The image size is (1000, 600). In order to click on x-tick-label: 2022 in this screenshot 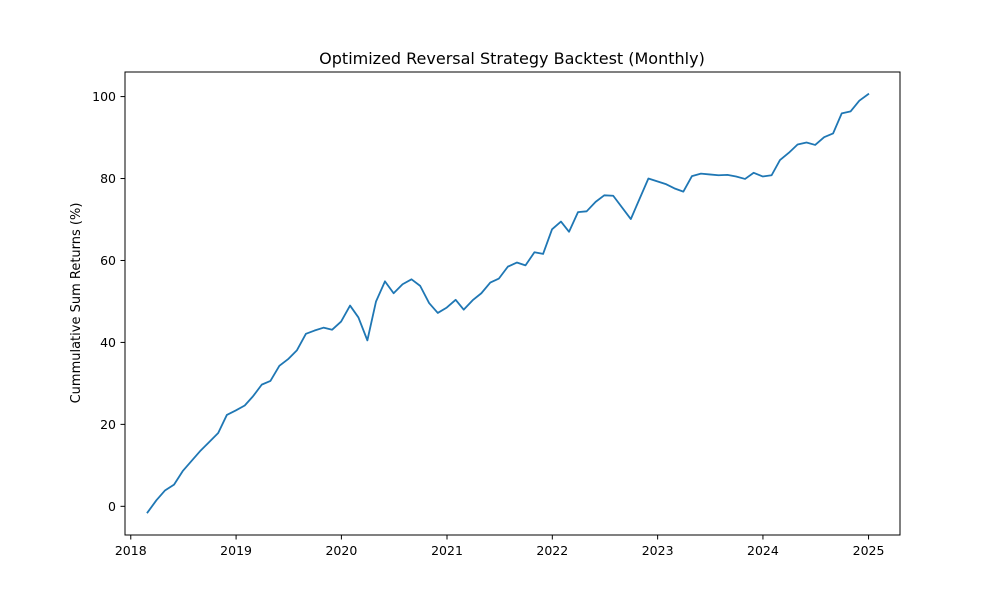, I will do `click(552, 550)`.